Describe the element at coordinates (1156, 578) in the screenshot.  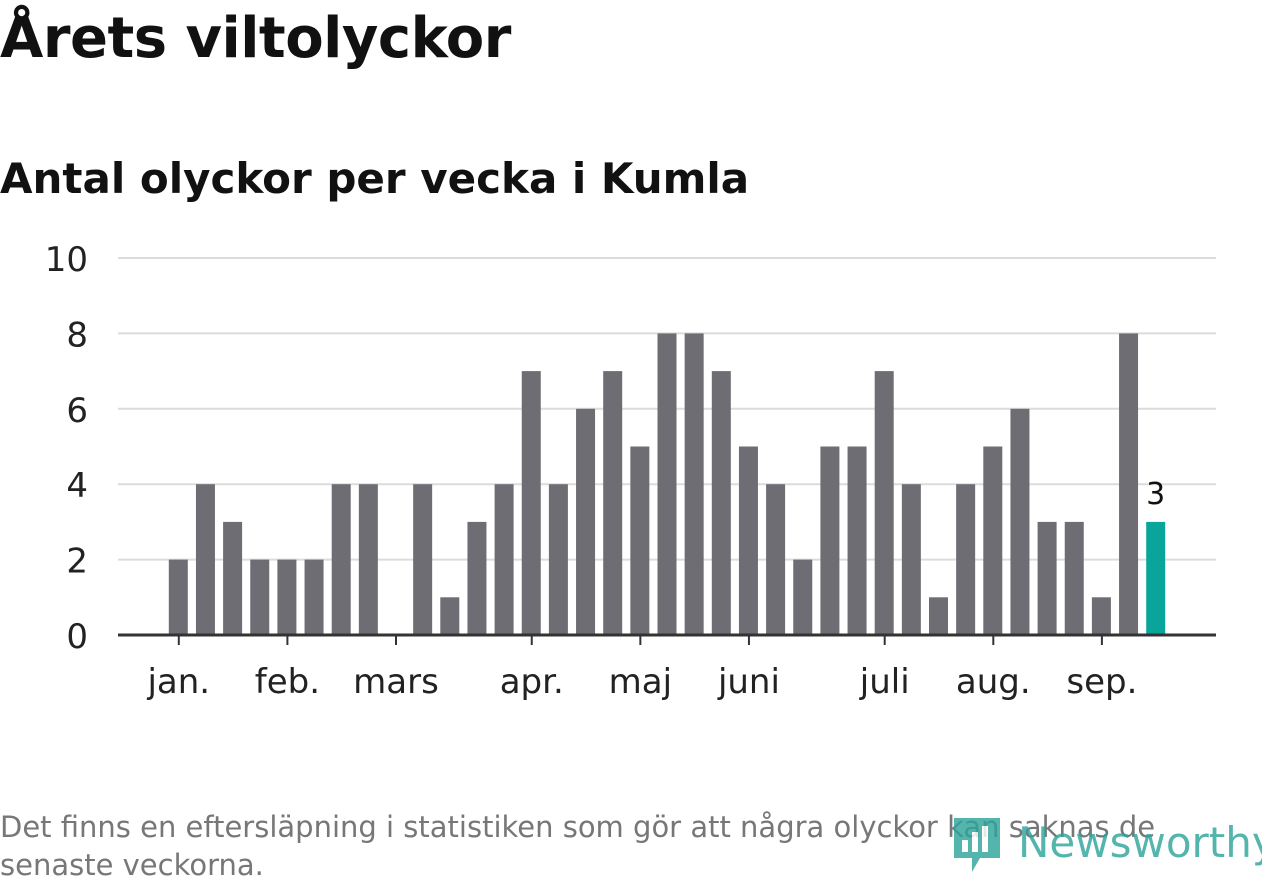
I see `bar-highlighted` at that location.